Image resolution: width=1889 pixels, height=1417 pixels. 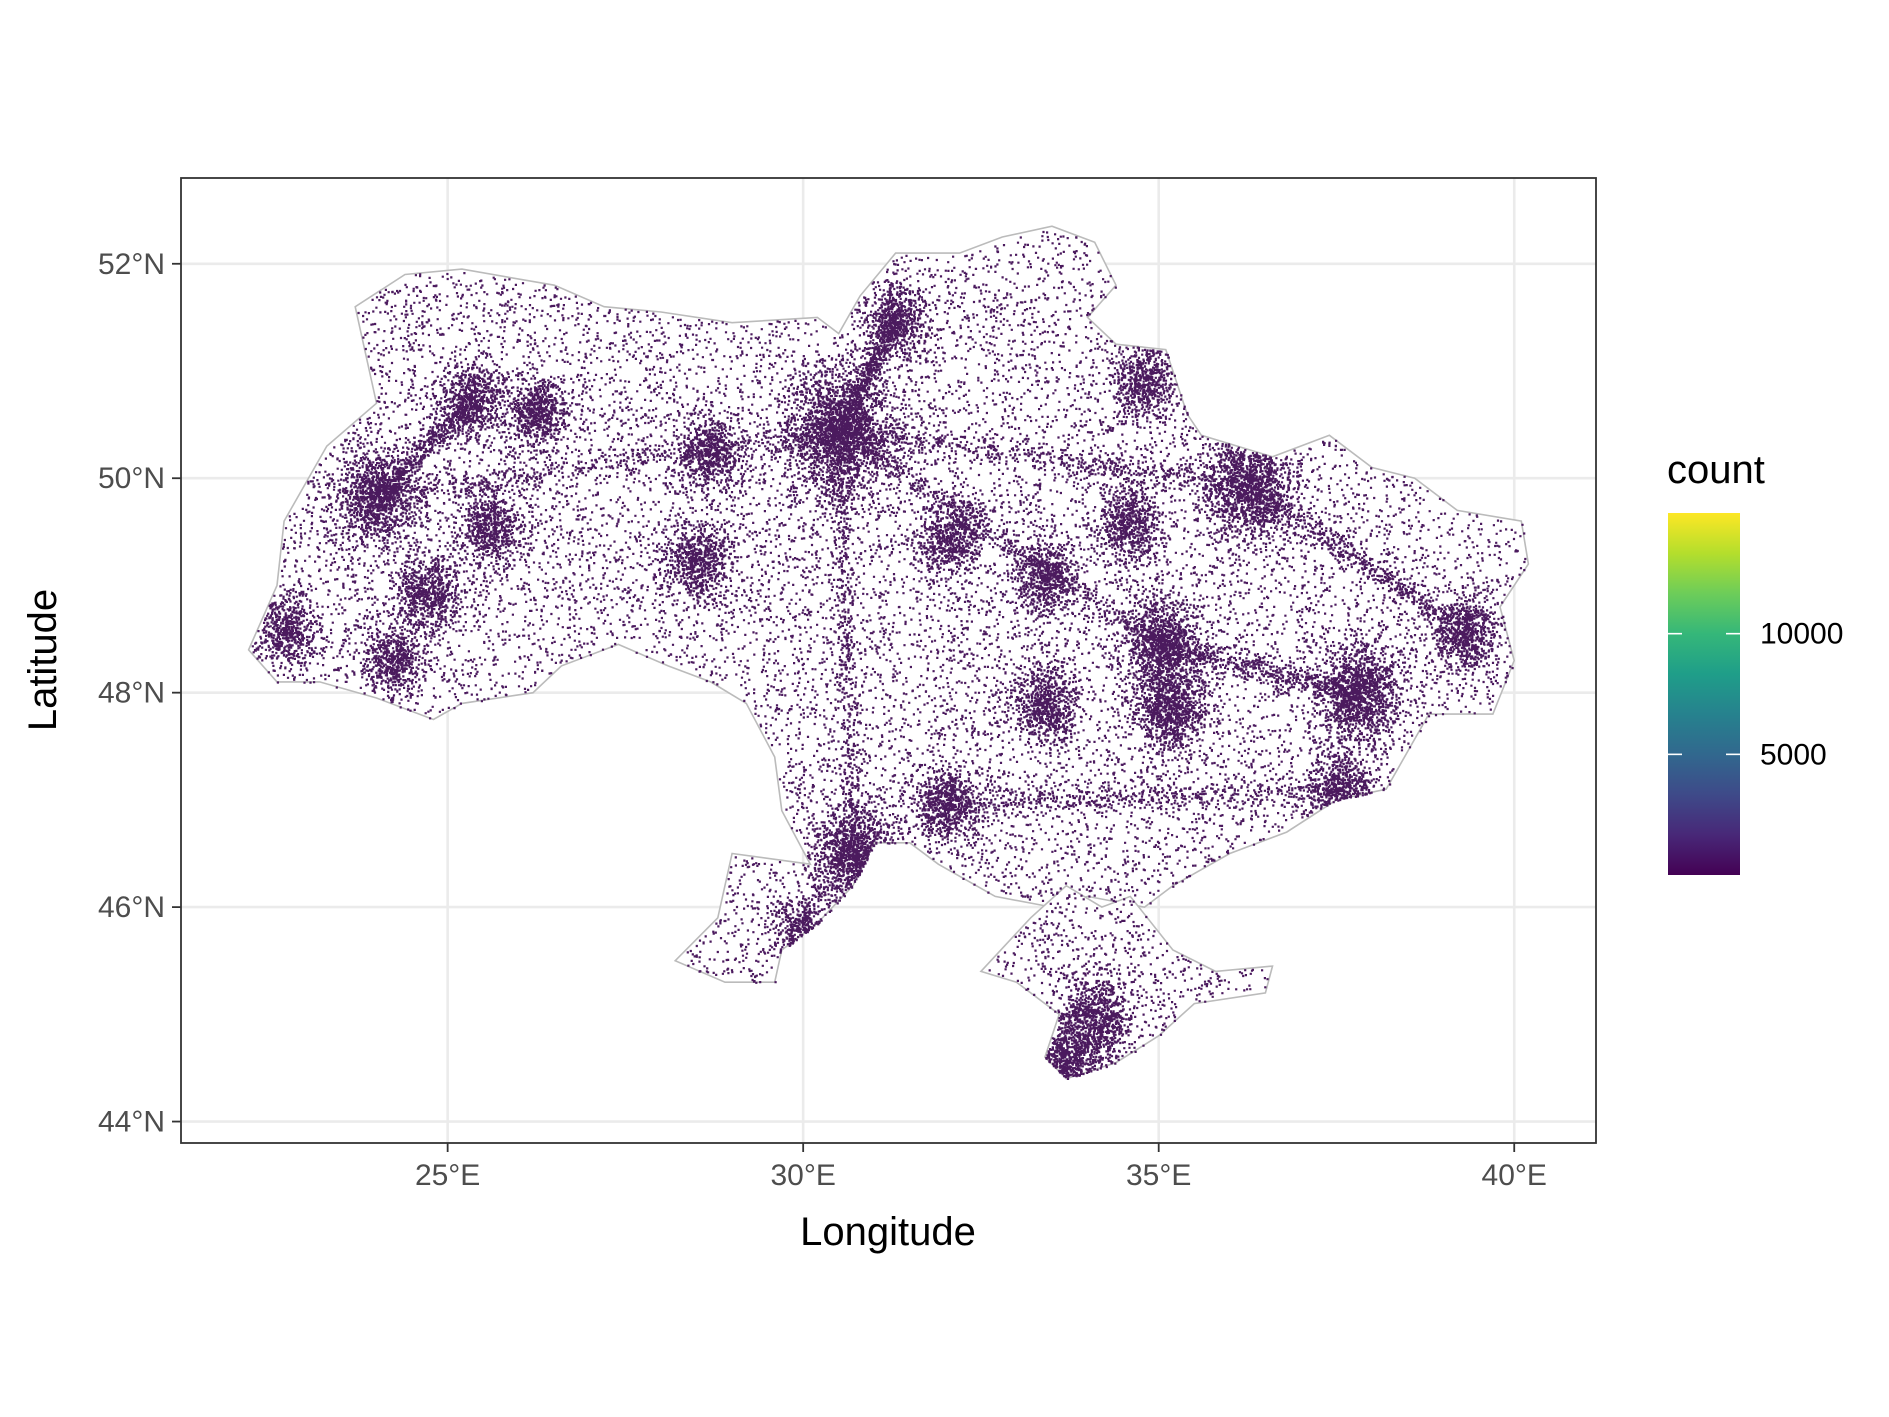 What do you see at coordinates (981, 1167) in the screenshot?
I see `x-axis: 25°E 30°E 35°E 40°E` at bounding box center [981, 1167].